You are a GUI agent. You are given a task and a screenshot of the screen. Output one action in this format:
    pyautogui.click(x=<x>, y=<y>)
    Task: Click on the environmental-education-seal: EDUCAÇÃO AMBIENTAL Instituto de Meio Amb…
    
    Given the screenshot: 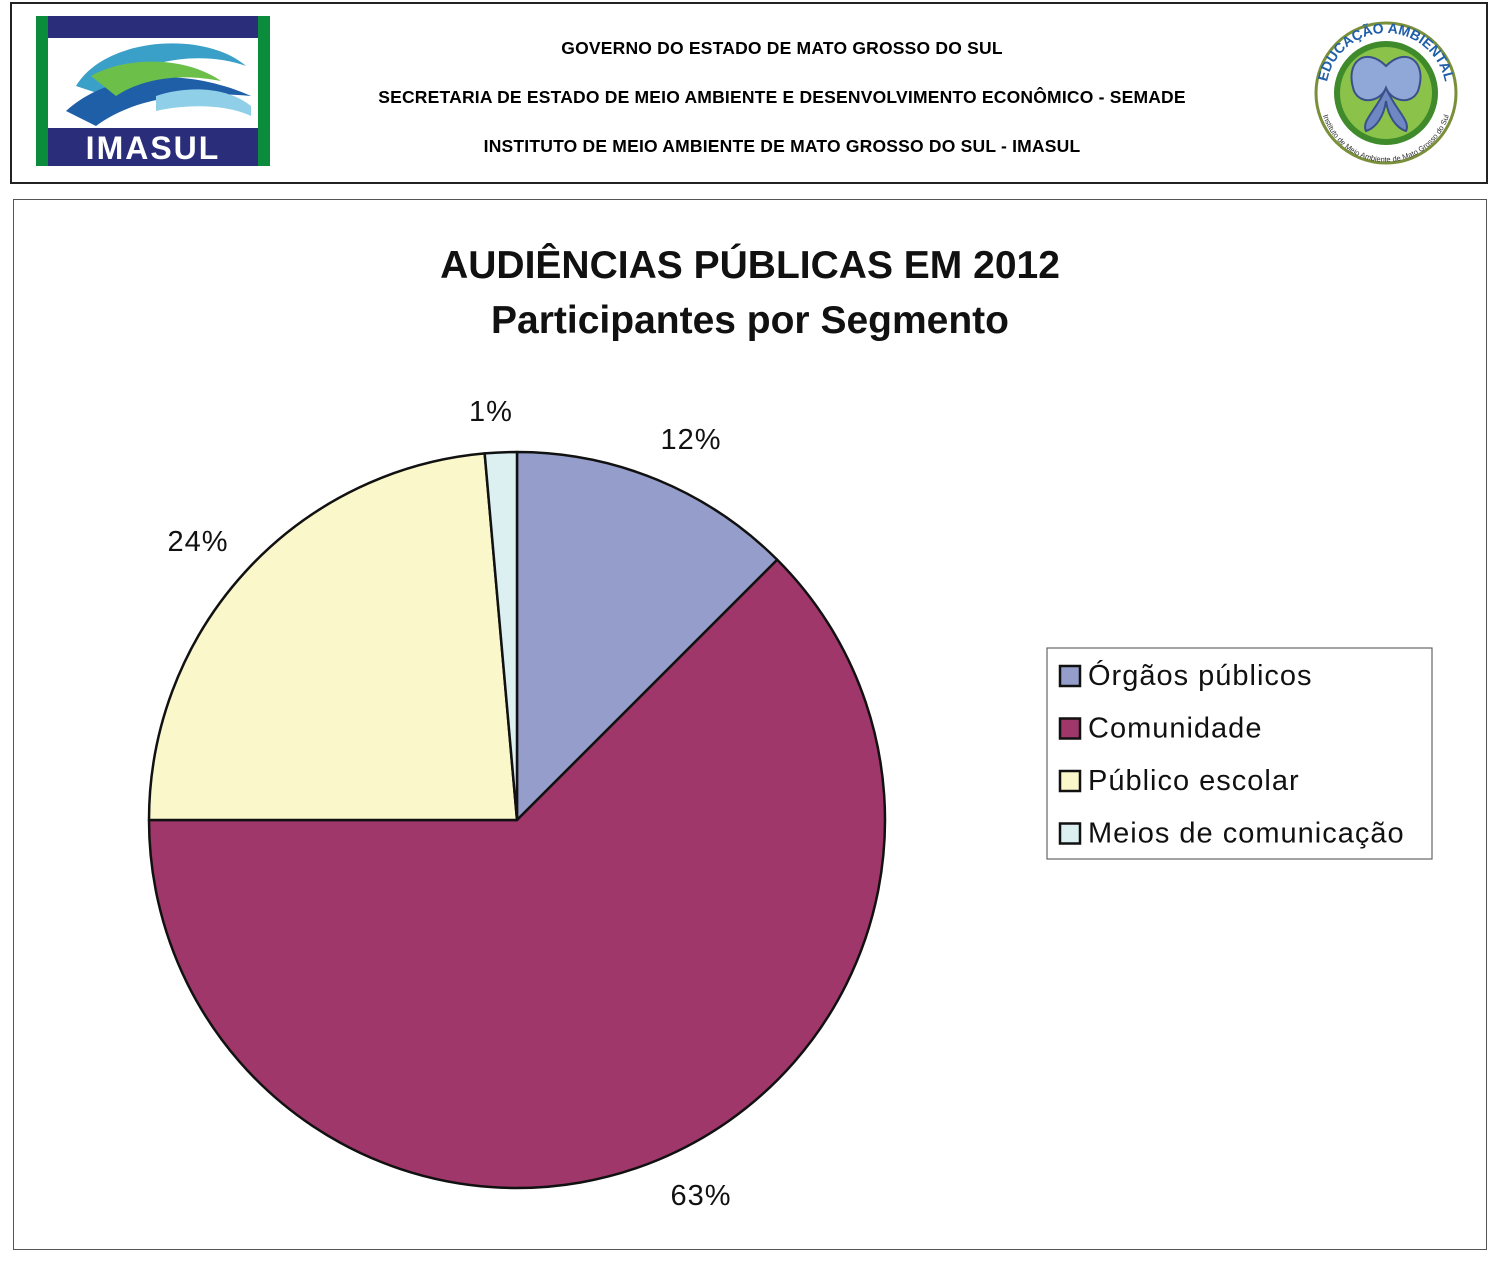 What is the action you would take?
    pyautogui.click(x=1386, y=92)
    